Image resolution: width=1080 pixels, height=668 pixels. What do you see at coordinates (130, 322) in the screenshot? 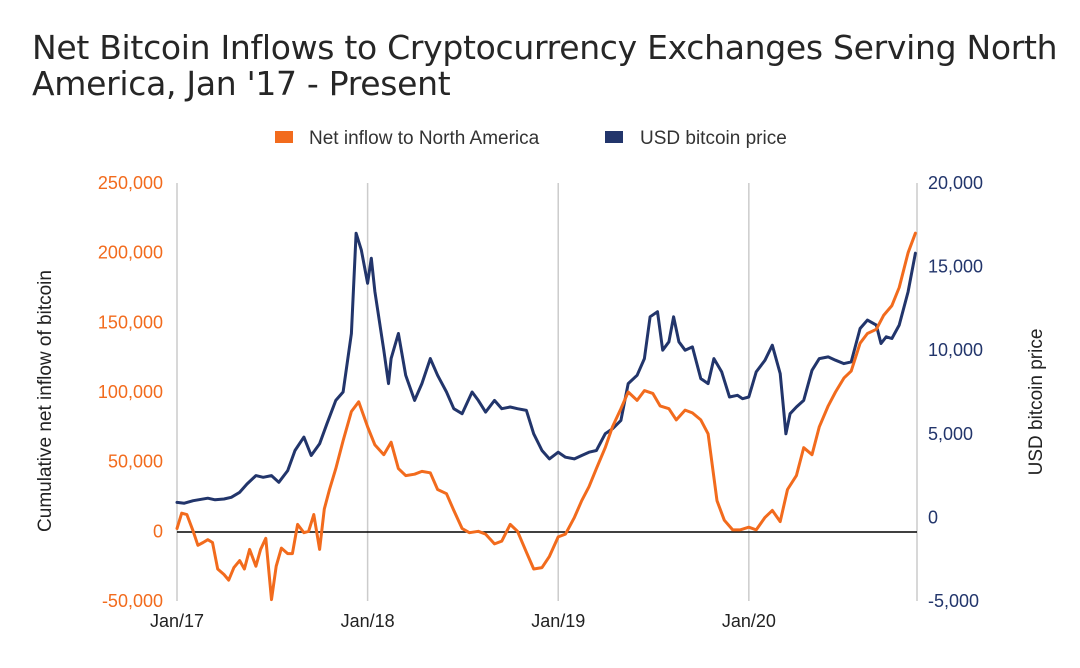
I see `left-tick-label: 150,000` at bounding box center [130, 322].